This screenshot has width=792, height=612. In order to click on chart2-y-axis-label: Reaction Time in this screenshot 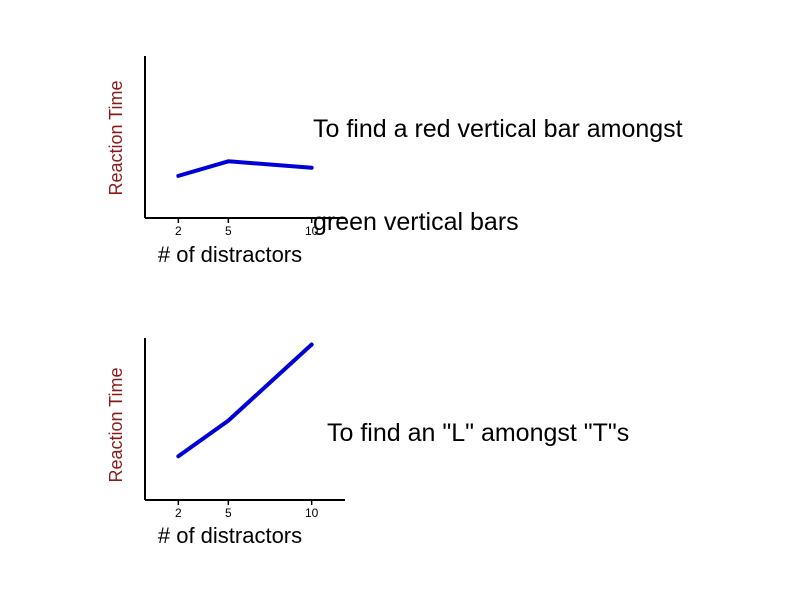, I will do `click(116, 424)`.